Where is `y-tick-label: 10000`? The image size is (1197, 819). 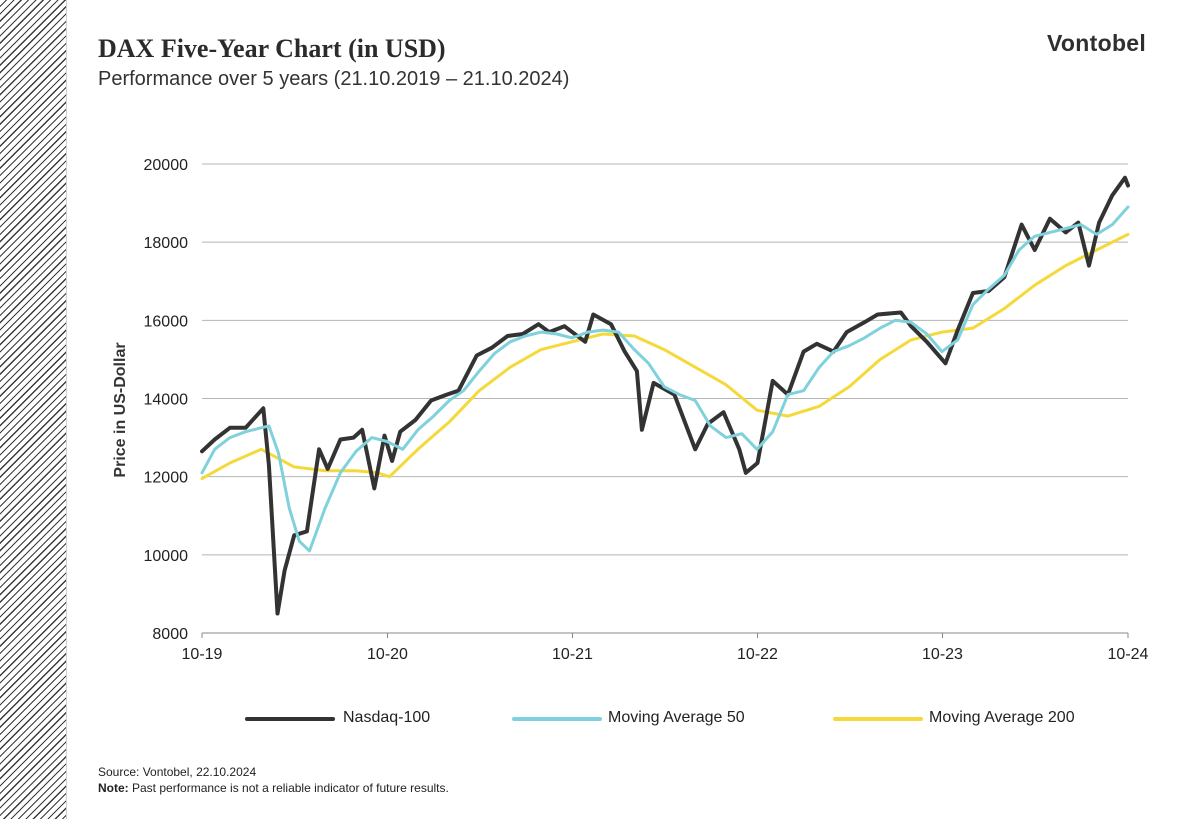 y-tick-label: 10000 is located at coordinates (166, 556).